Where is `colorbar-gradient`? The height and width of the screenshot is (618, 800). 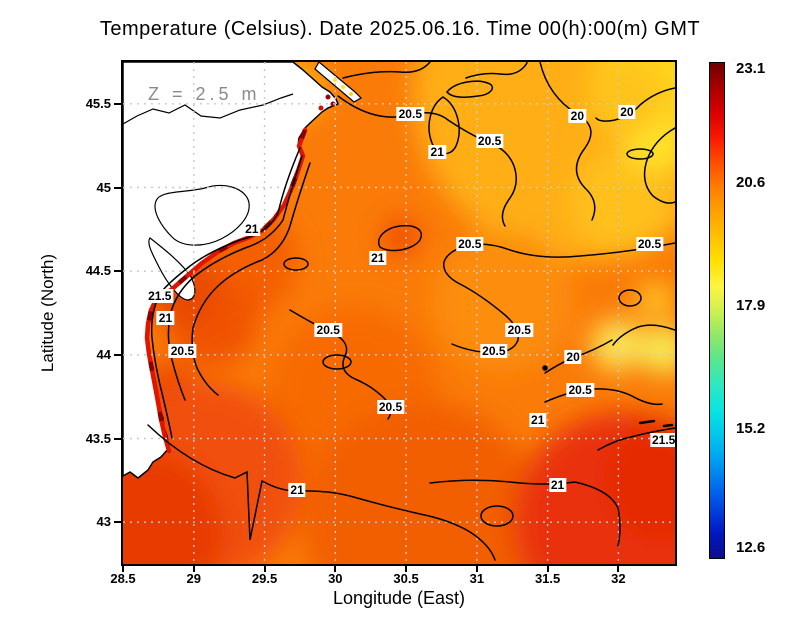
colorbar-gradient is located at coordinates (717, 310).